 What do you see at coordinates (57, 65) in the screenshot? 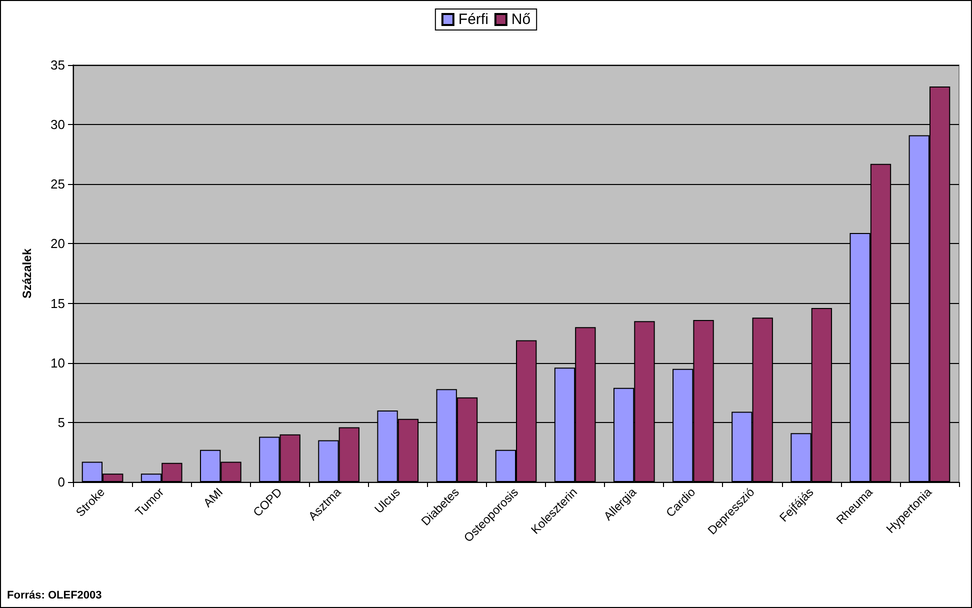
I see `y-tick-label: 35` at bounding box center [57, 65].